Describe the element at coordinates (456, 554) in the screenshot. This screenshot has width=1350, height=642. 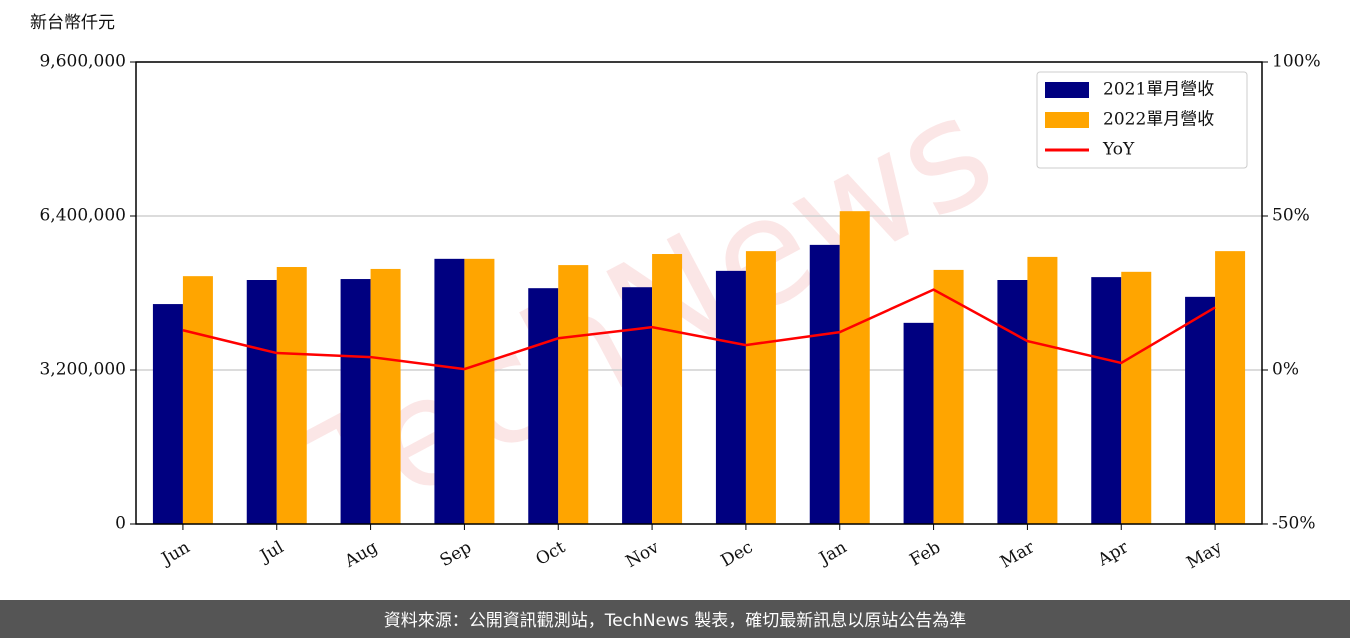
I see `x-tick-label: Sep` at that location.